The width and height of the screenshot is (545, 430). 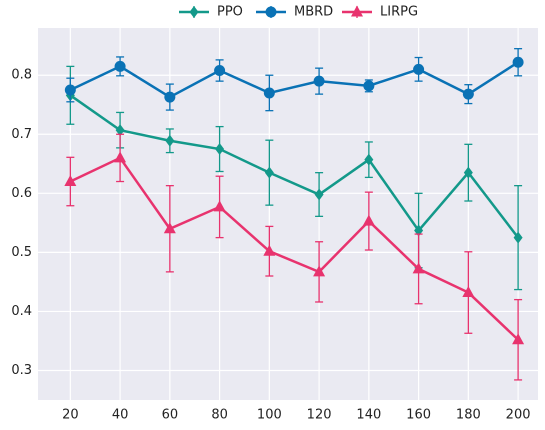 What do you see at coordinates (518, 415) in the screenshot?
I see `x-tick-label: 200` at bounding box center [518, 415].